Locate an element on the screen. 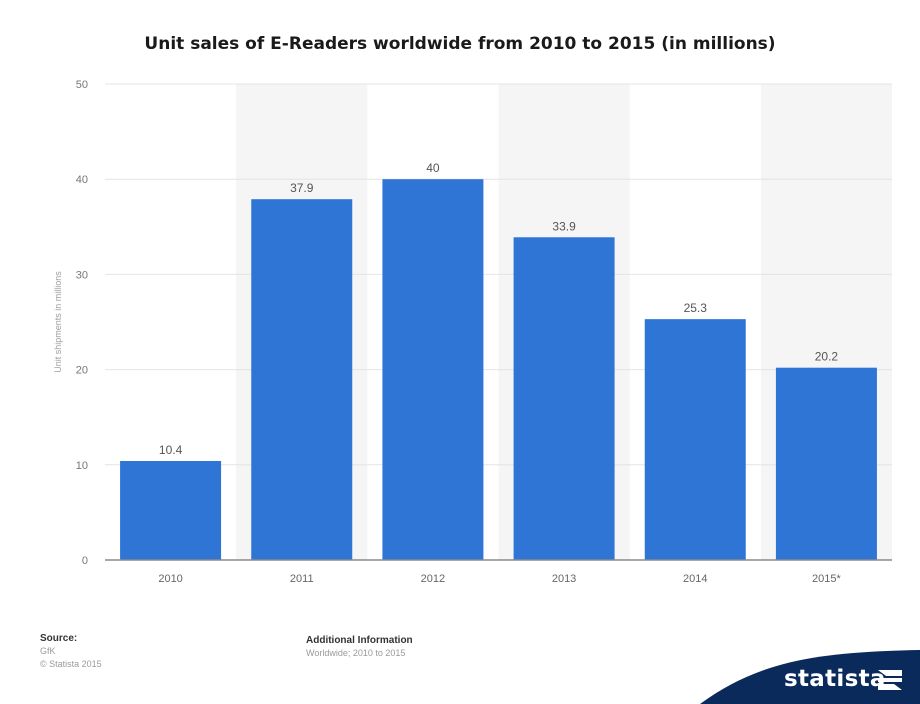 This screenshot has width=920, height=704. source-heading: Source: is located at coordinates (59, 638).